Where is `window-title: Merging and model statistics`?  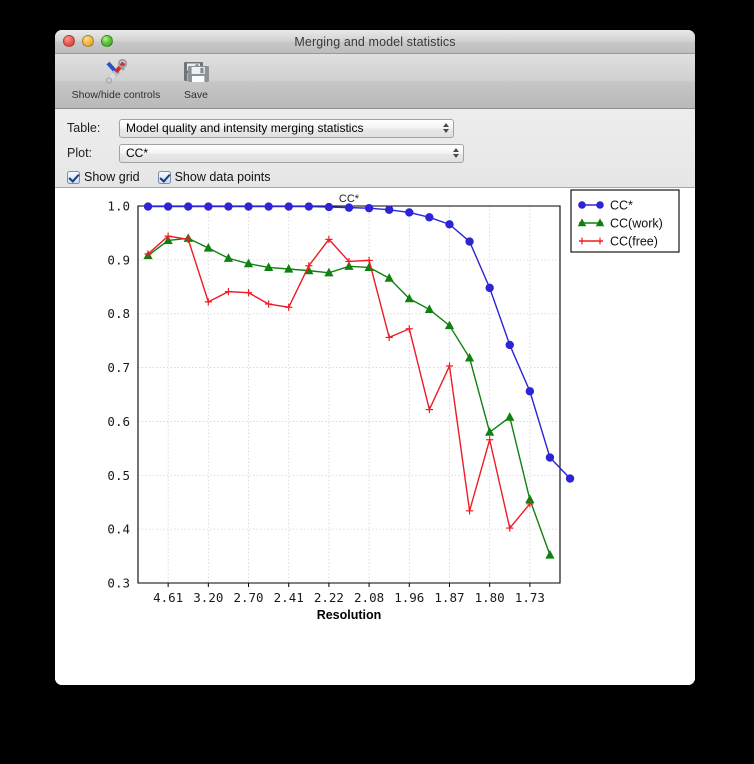 window-title: Merging and model statistics is located at coordinates (375, 41).